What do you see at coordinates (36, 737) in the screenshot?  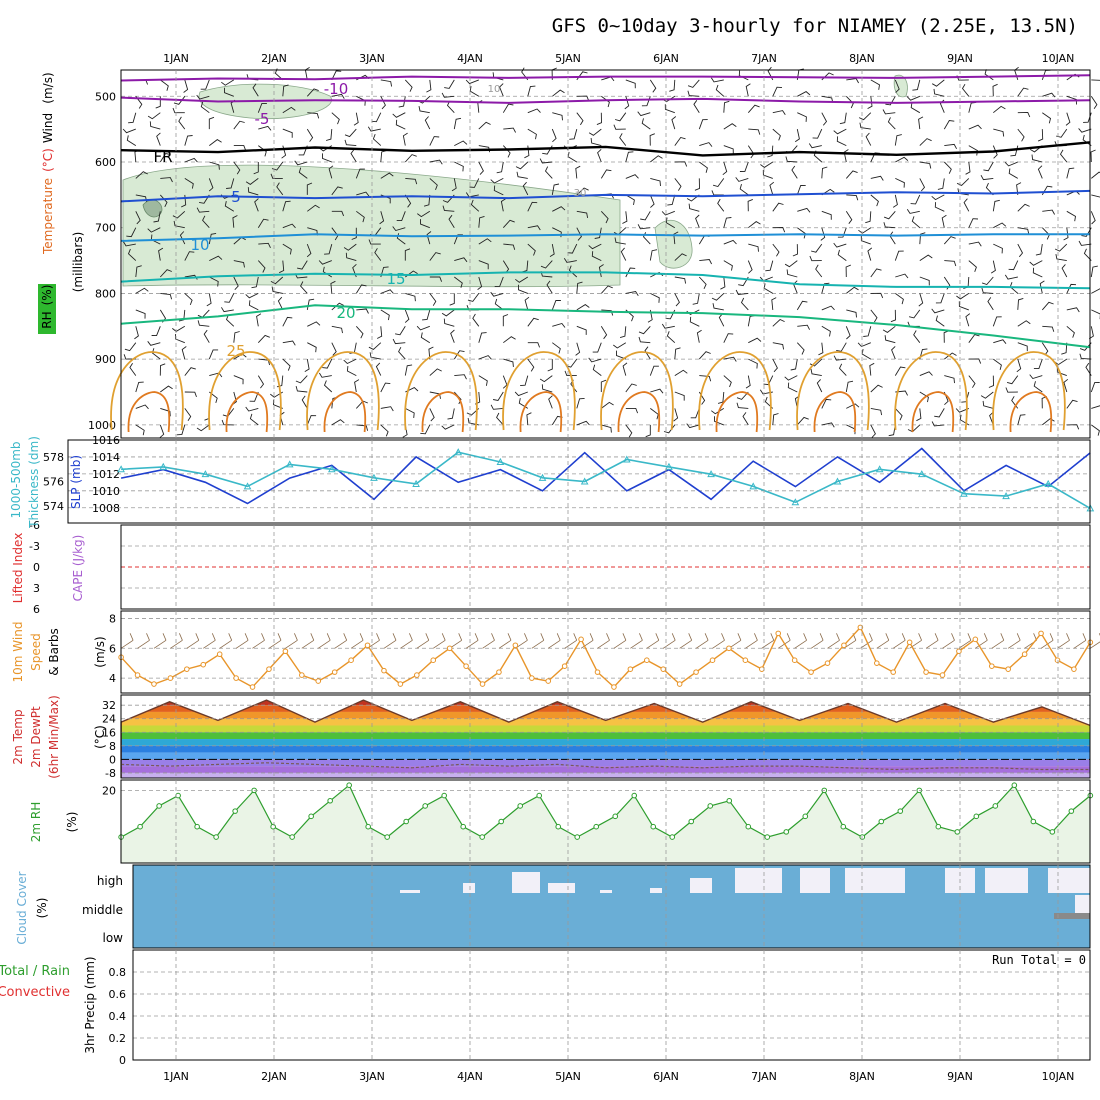 I see `ylabel-2m-dewpt: 2m DewPt` at bounding box center [36, 737].